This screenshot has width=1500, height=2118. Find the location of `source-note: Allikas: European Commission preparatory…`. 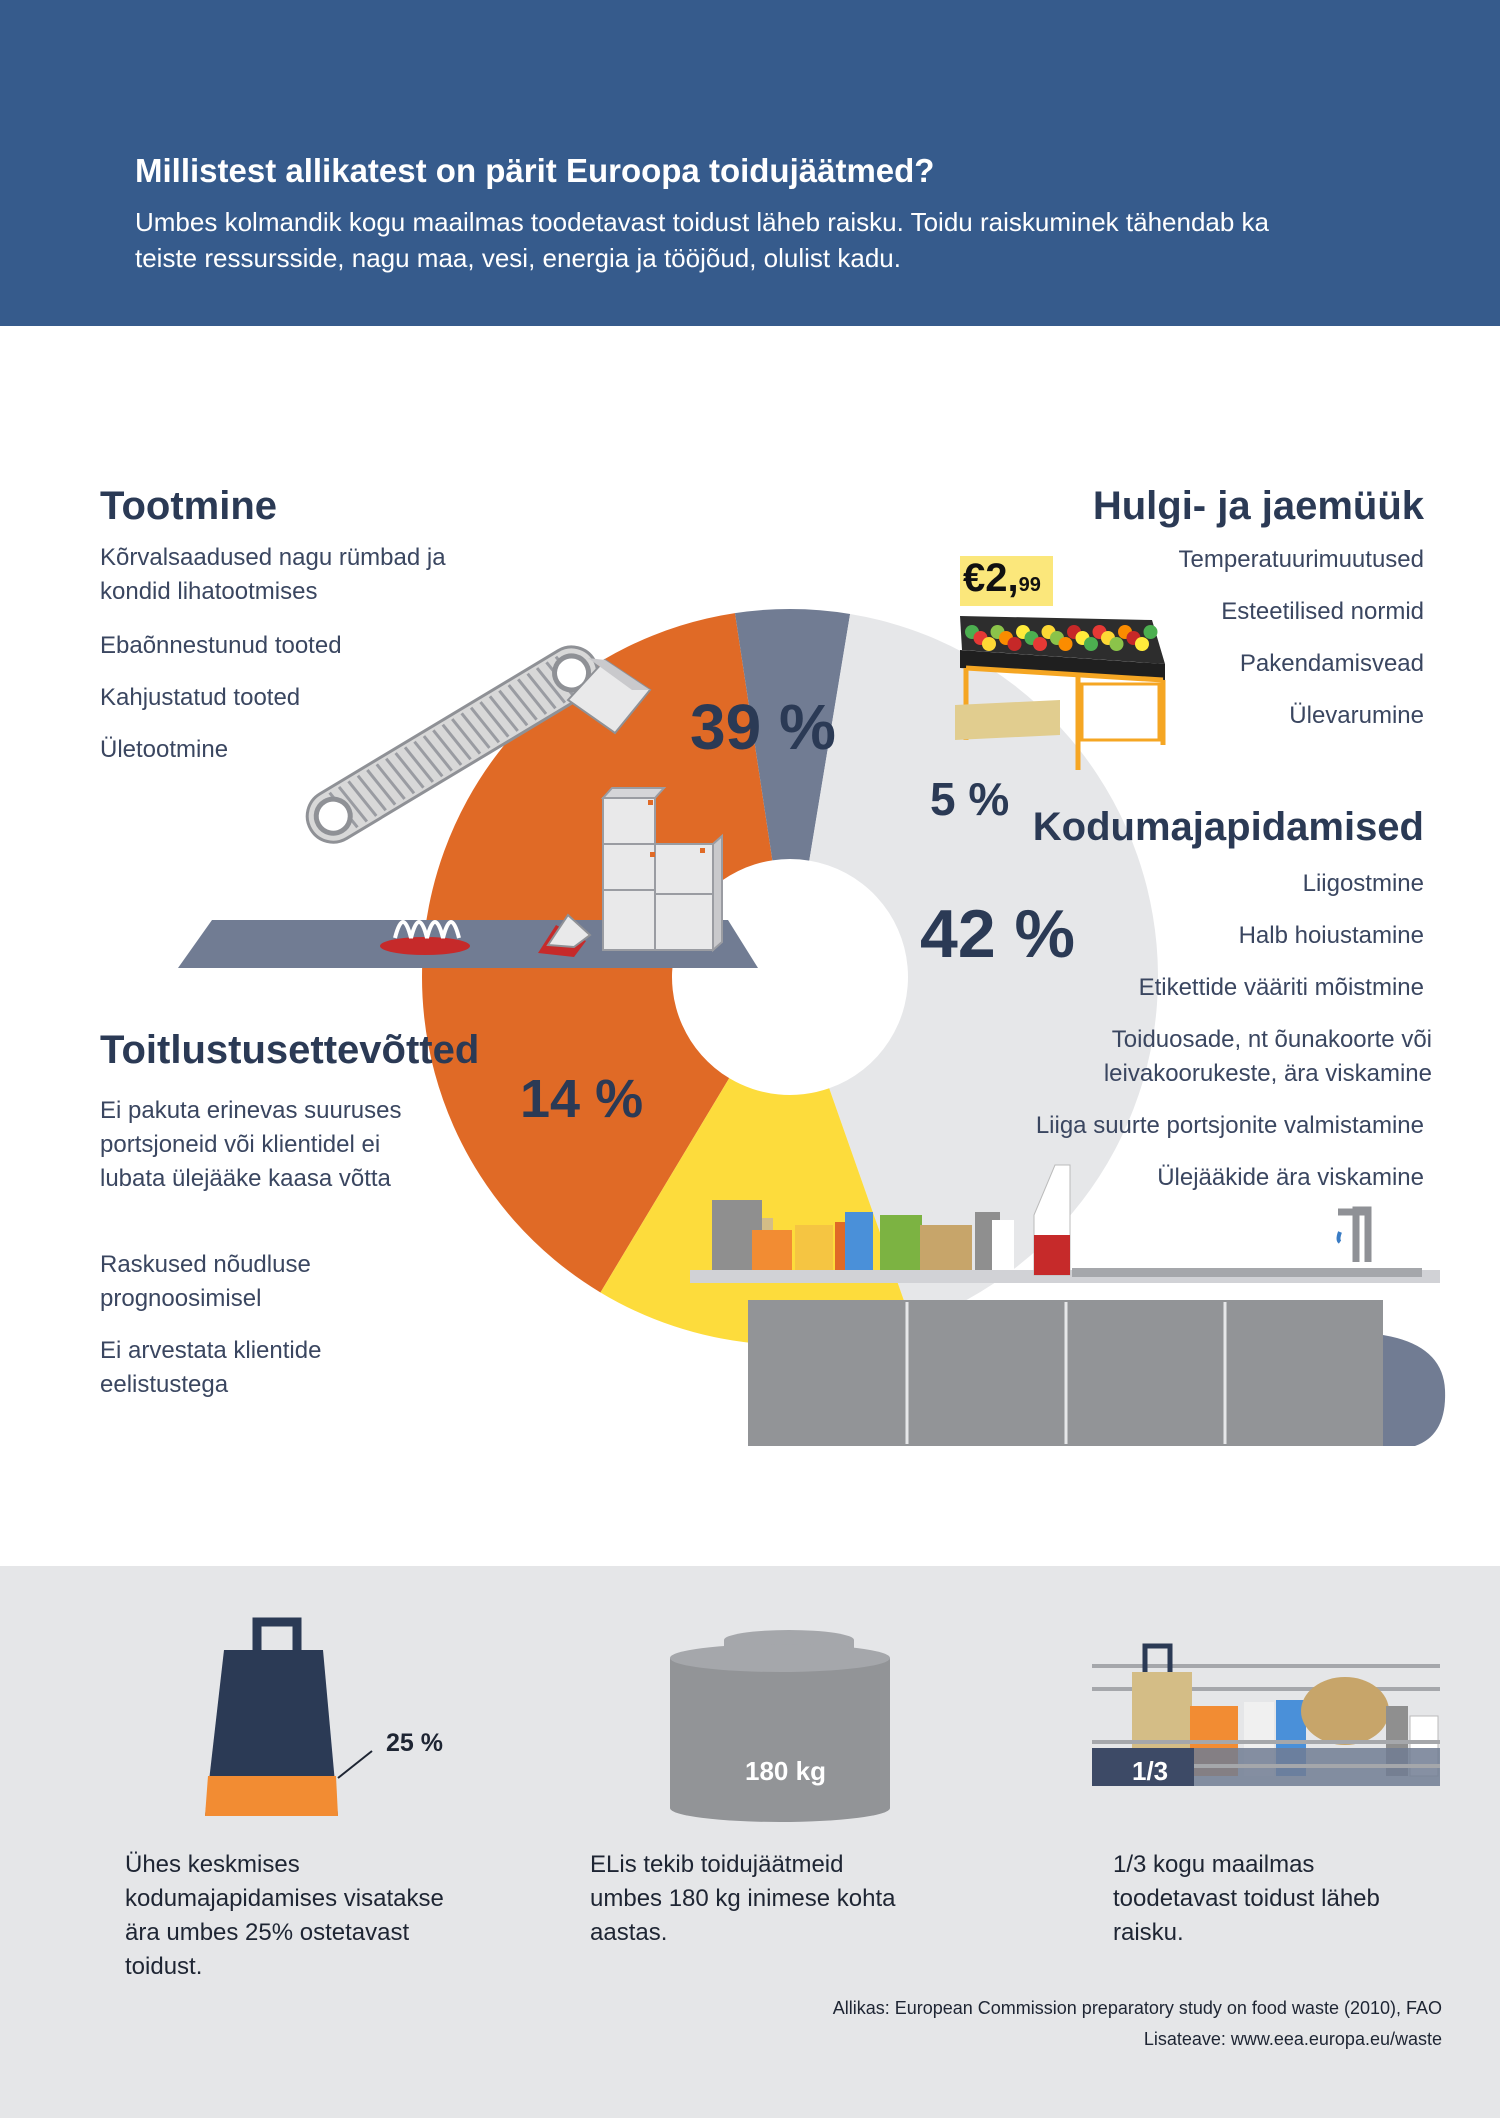

source-note: Allikas: European Commission preparatory… is located at coordinates (1137, 2008).